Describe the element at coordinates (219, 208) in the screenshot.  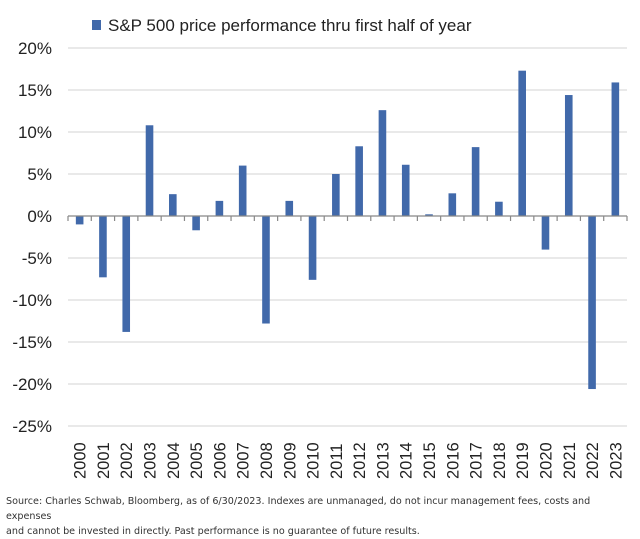
I see `bar-2006` at that location.